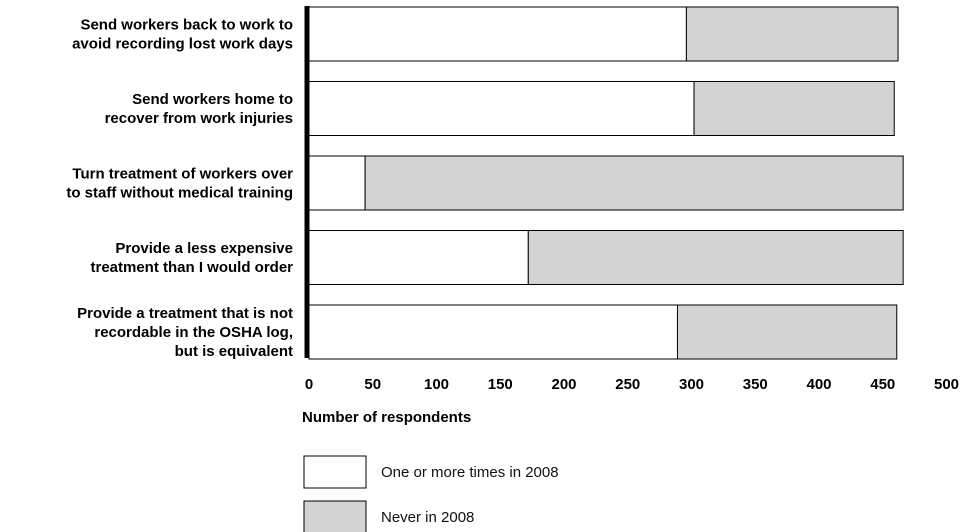 The height and width of the screenshot is (532, 980). What do you see at coordinates (431, 493) in the screenshot?
I see `legend: One or more times in 2008 Never in 2008` at bounding box center [431, 493].